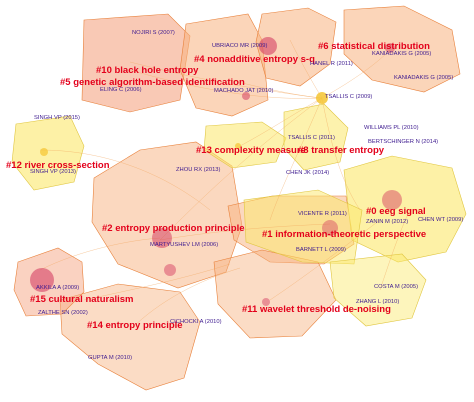 Image resolution: width=474 pixels, height=402 pixels. What do you see at coordinates (322, 214) in the screenshot?
I see `author-label: VICENTE R (2011)` at bounding box center [322, 214].